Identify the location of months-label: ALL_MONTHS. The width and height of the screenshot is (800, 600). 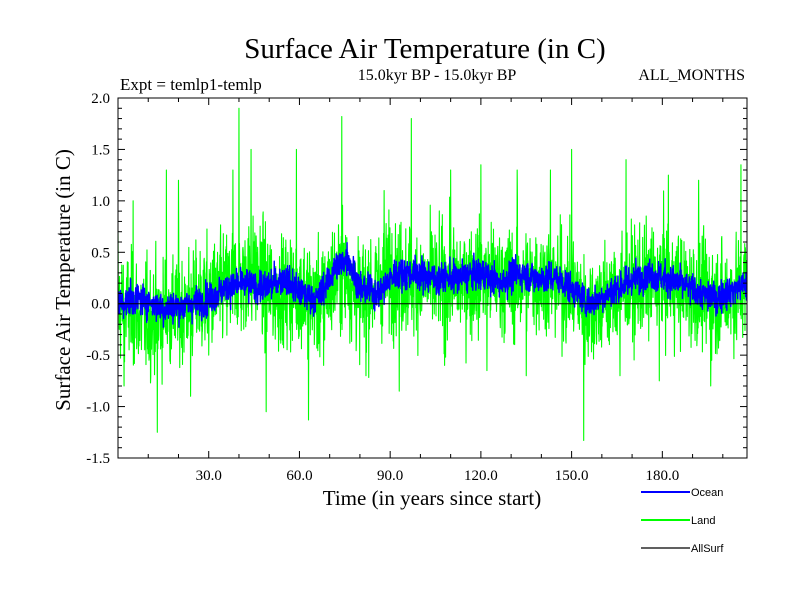
(691, 75).